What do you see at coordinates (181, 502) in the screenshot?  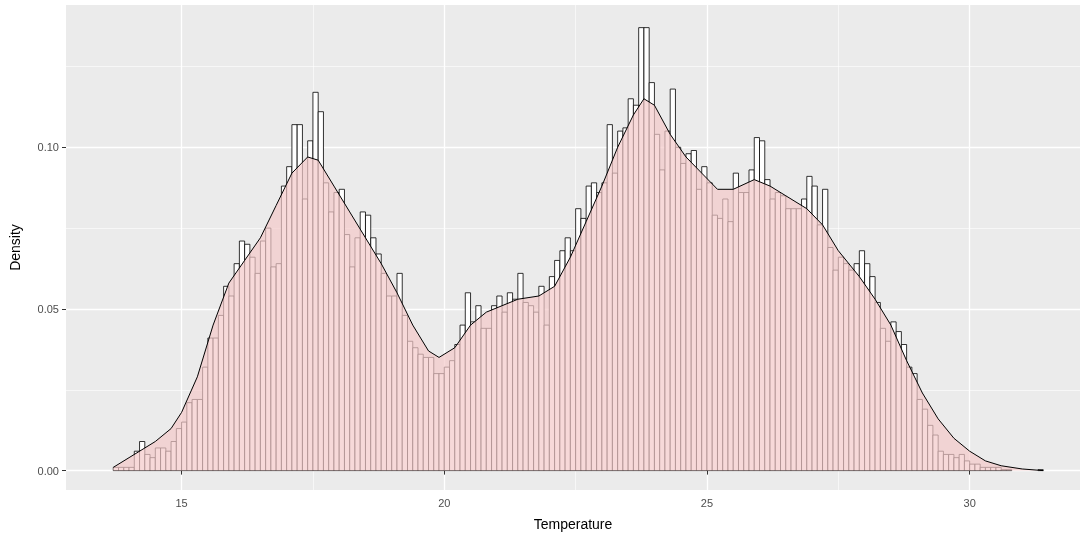 I see `x-tick-label: 15` at bounding box center [181, 502].